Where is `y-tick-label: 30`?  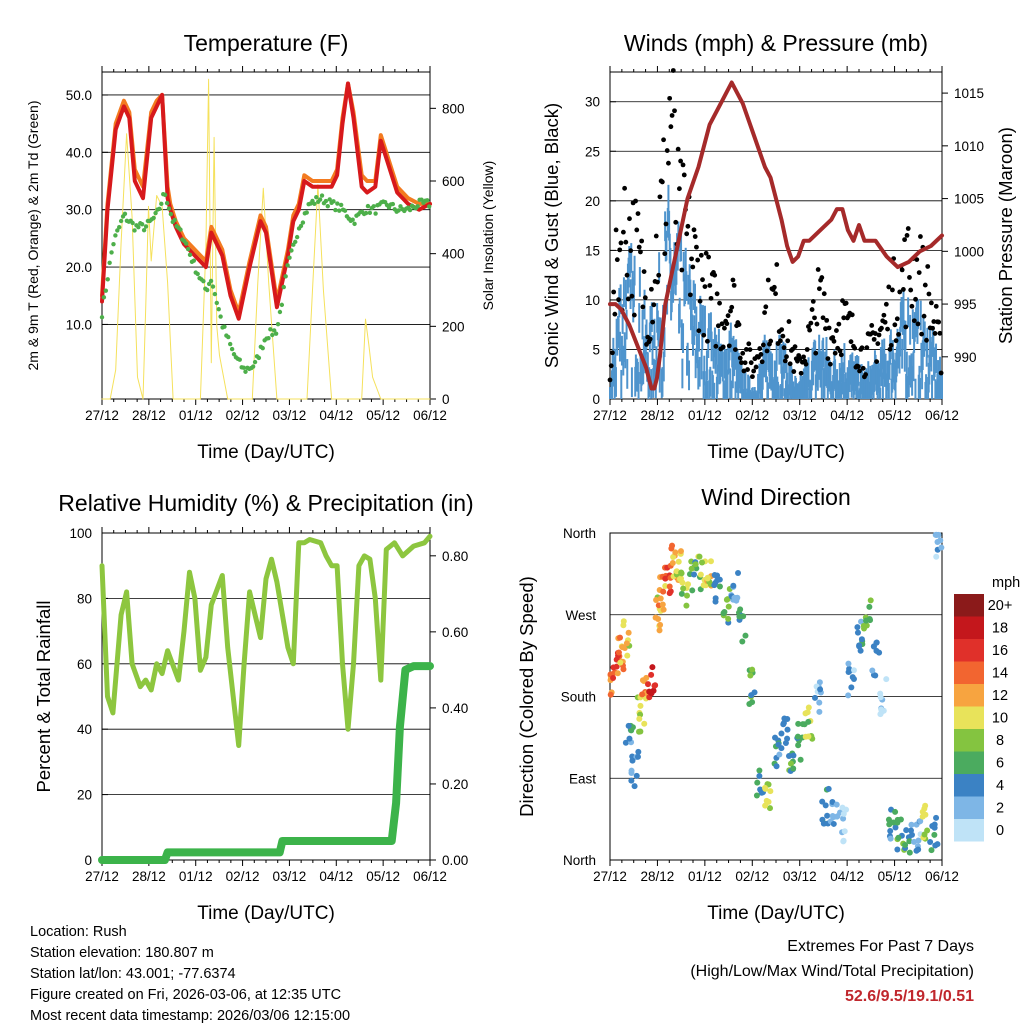 y-tick-label: 30 is located at coordinates (592, 102).